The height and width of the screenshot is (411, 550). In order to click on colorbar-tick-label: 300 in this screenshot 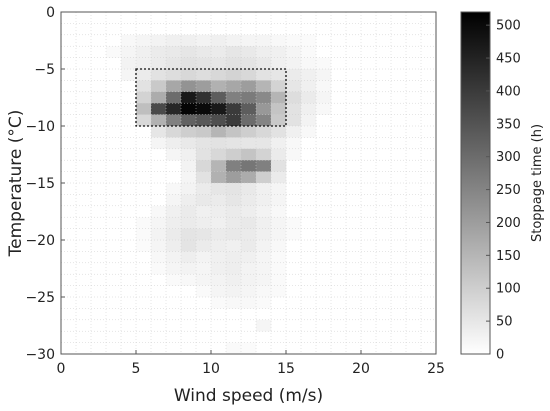, I will do `click(508, 157)`.